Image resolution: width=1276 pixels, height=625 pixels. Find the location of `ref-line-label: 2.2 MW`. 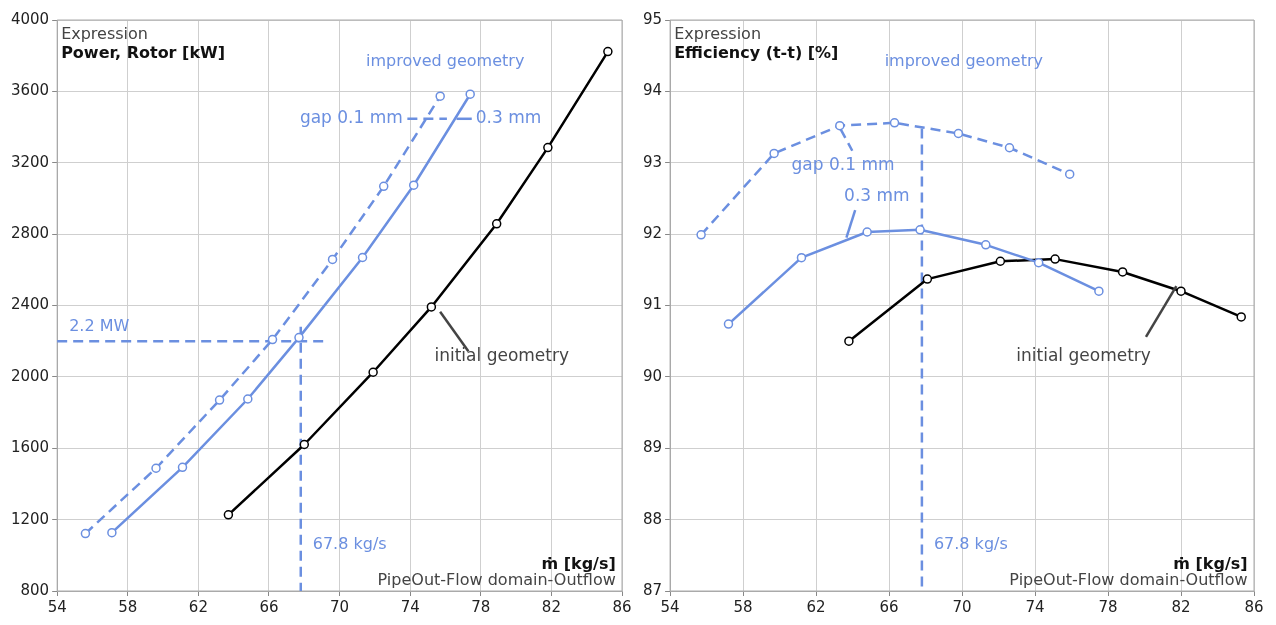

ref-line-label: 2.2 MW is located at coordinates (99, 326).